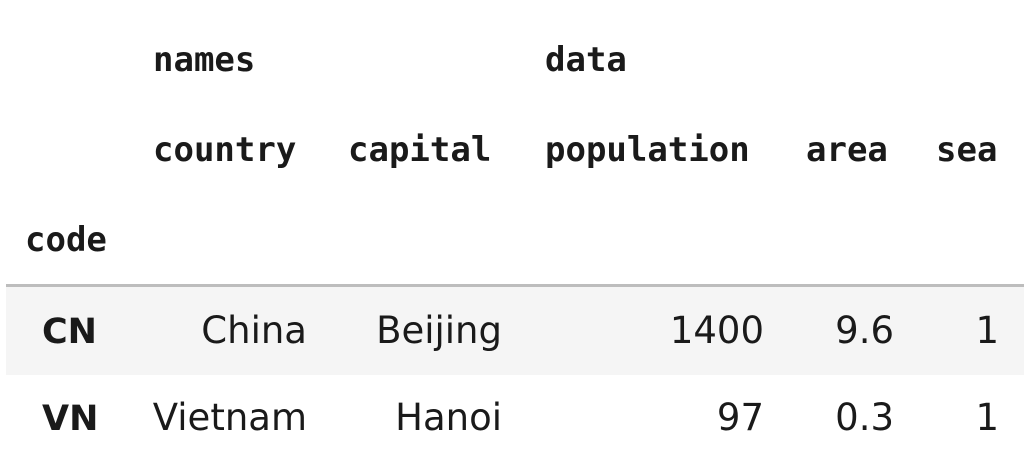 The image size is (1024, 460). Describe the element at coordinates (448, 417) in the screenshot. I see `cell-capital: Hanoi` at that location.